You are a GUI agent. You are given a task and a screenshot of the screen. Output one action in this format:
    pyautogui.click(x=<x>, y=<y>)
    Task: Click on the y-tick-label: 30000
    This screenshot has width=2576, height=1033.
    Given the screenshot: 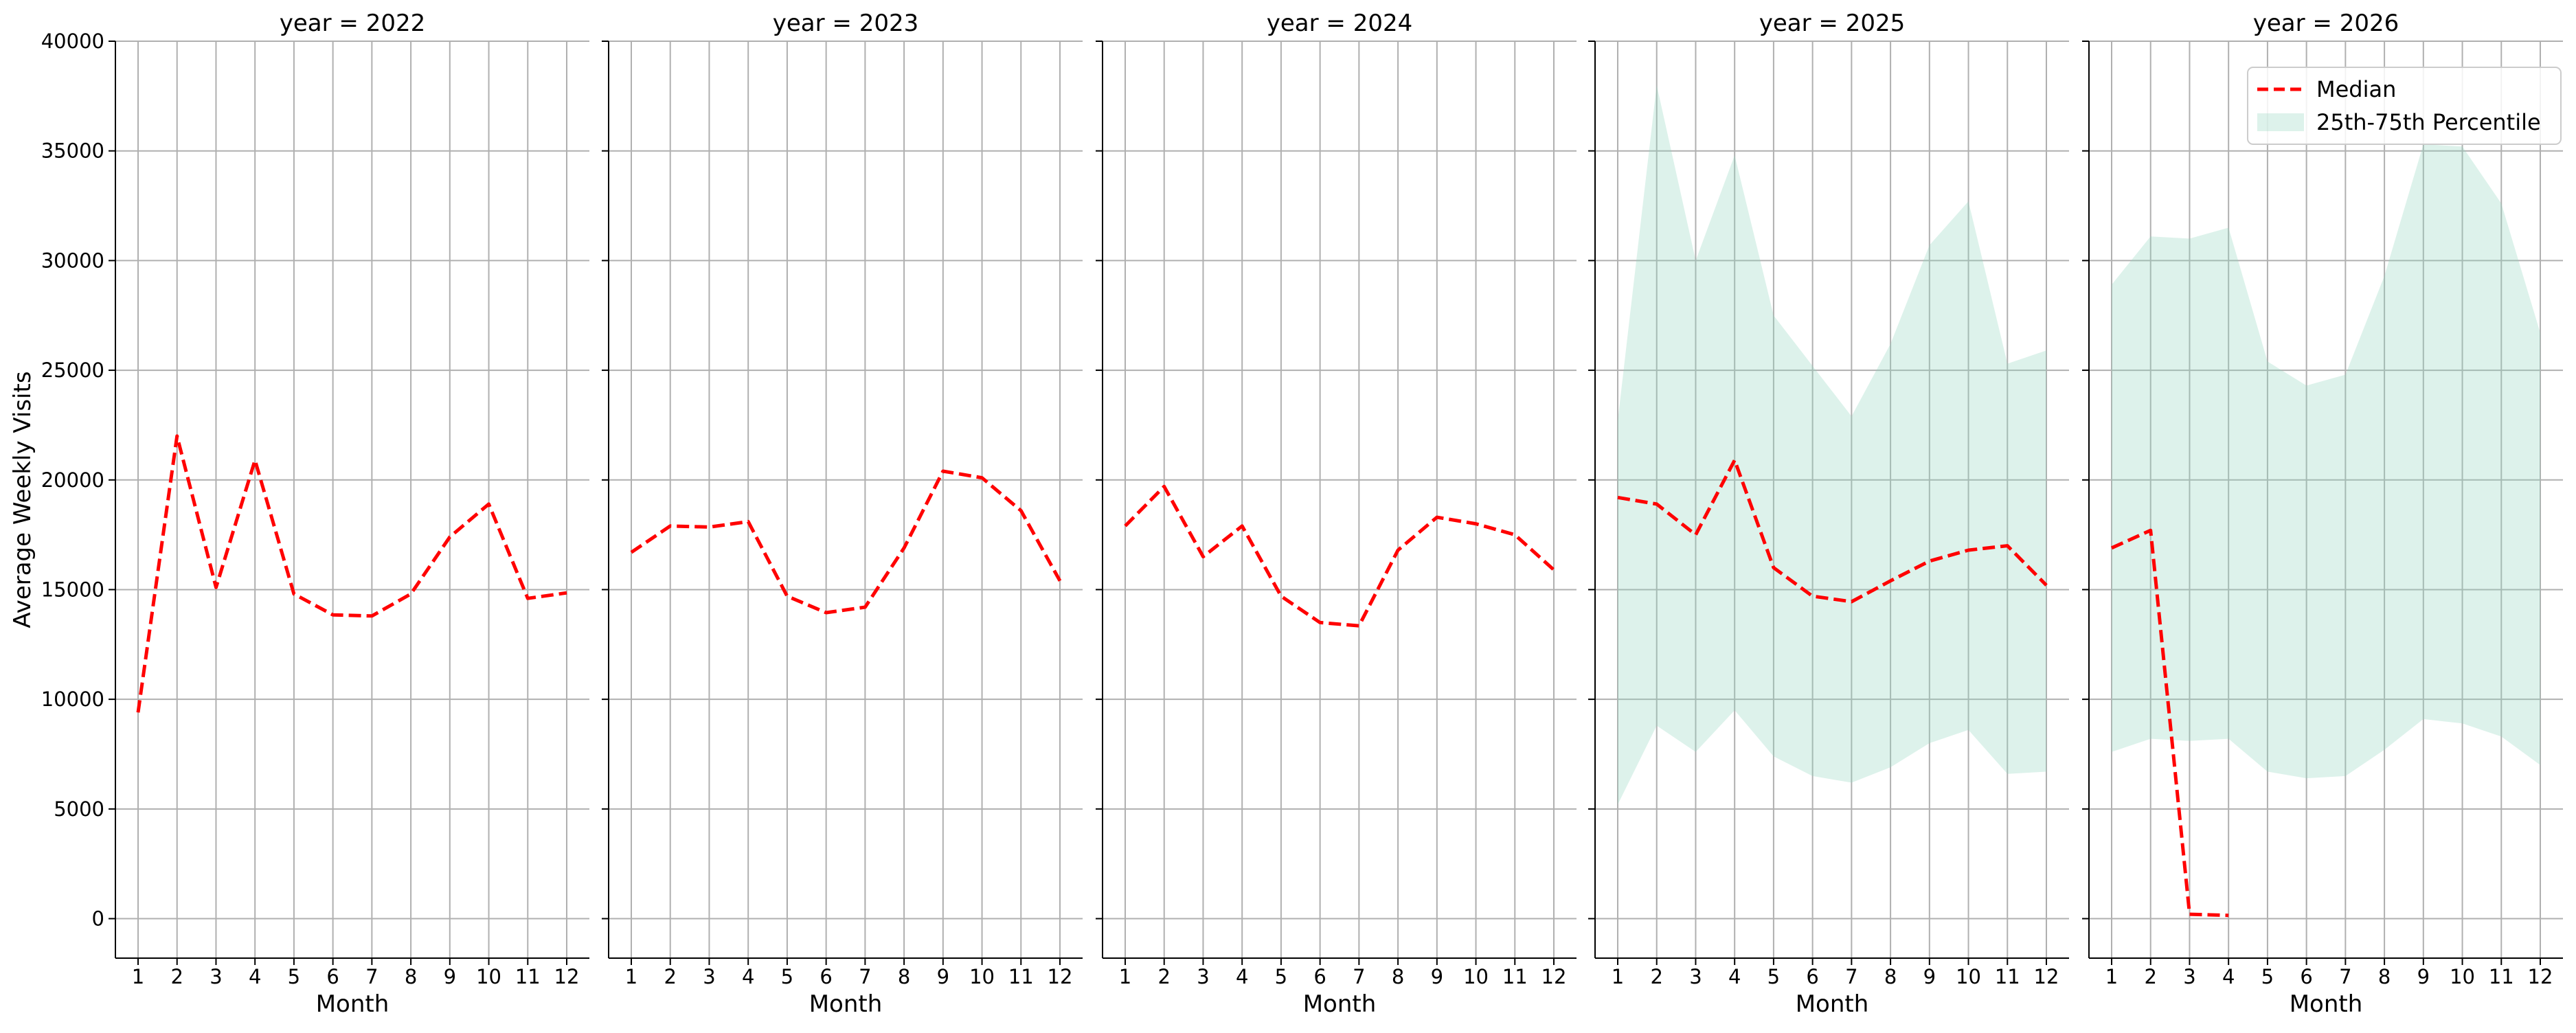 What is the action you would take?
    pyautogui.click(x=72, y=260)
    